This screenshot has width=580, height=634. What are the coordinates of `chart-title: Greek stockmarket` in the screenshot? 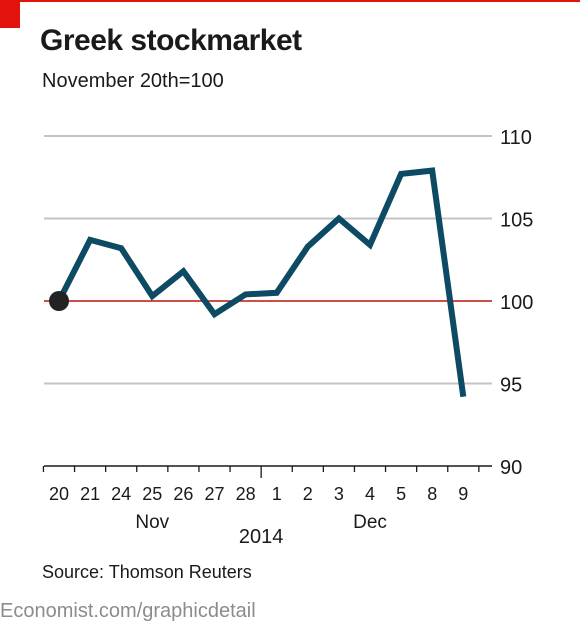 It's located at (171, 40).